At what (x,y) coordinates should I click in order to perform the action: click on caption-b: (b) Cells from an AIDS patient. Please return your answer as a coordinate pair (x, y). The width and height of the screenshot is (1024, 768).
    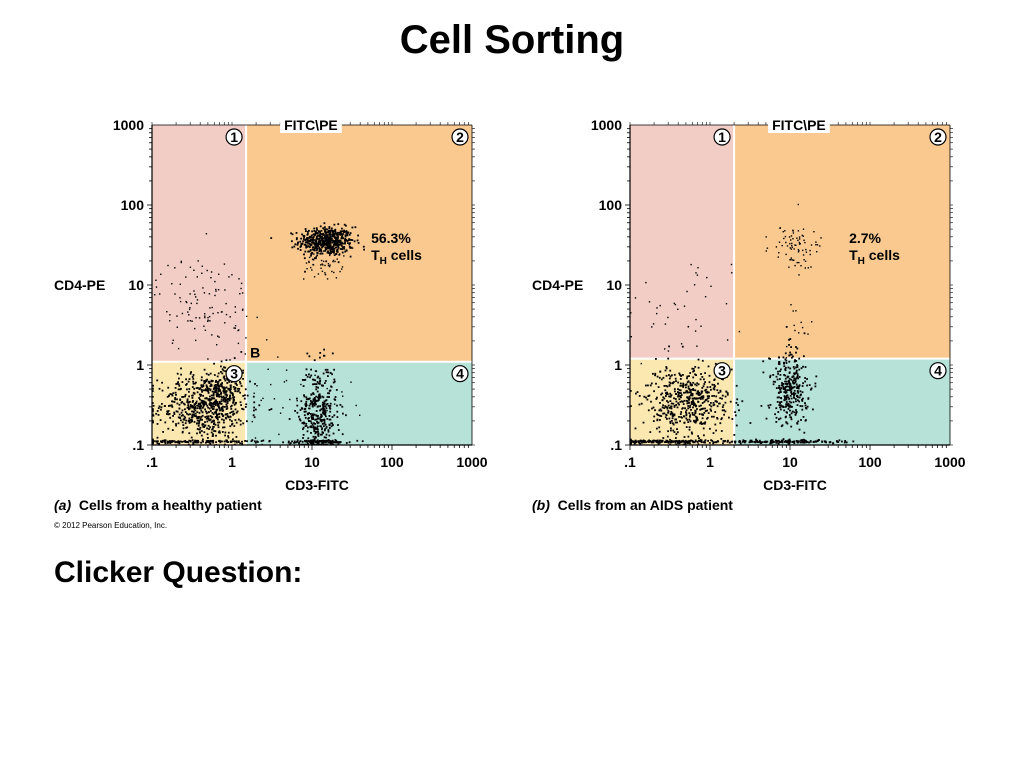
    Looking at the image, I should click on (632, 505).